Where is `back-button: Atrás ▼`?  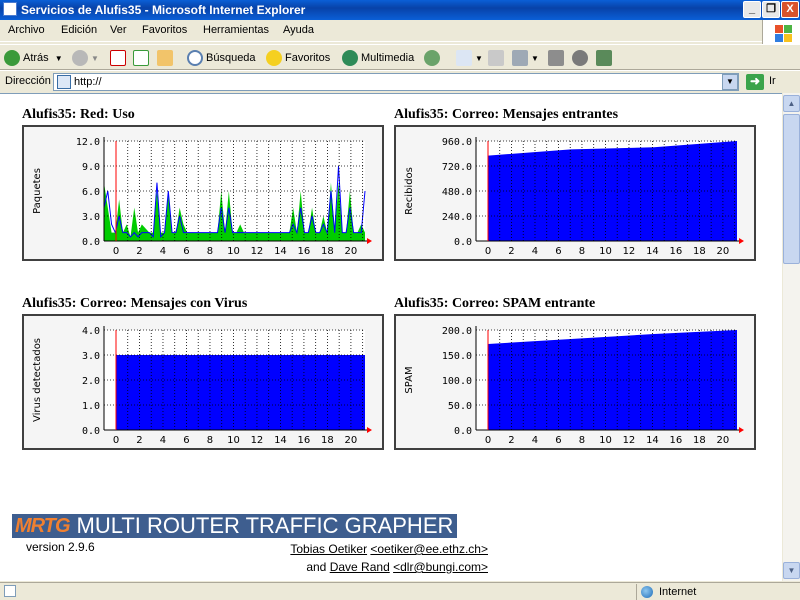 back-button: Atrás ▼ is located at coordinates (33, 58).